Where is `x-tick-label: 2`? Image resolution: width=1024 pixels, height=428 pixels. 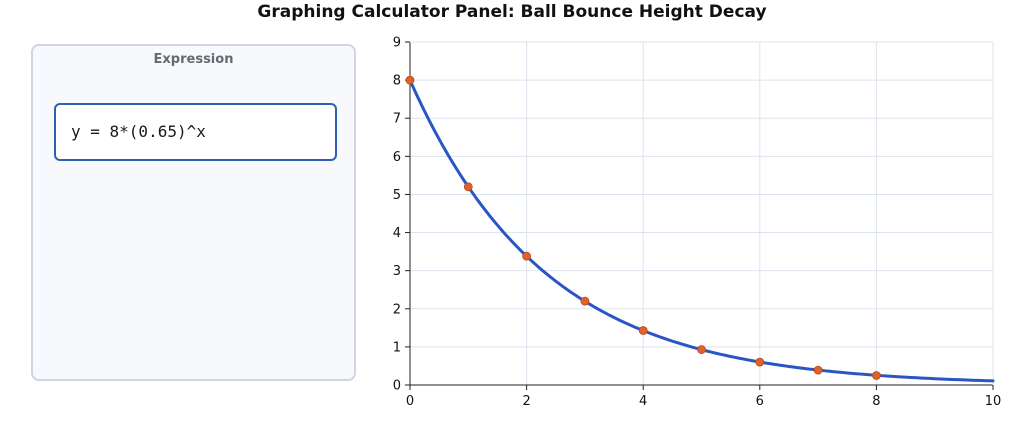
x-tick-label: 2 is located at coordinates (526, 401).